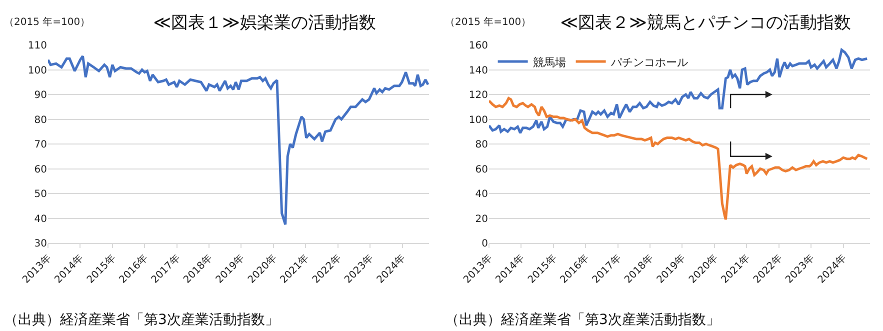 The image size is (883, 331). What do you see at coordinates (485, 244) in the screenshot?
I see `y-tick-label: 0` at bounding box center [485, 244].